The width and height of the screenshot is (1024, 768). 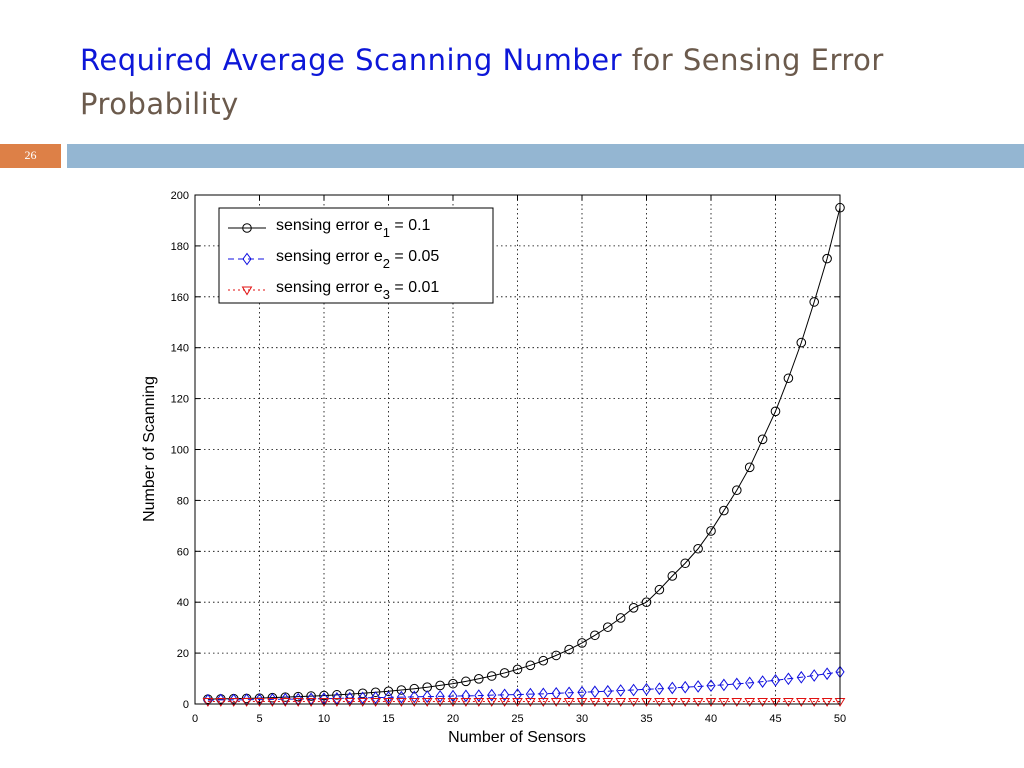 I want to click on y-tick-label: 100, so click(x=180, y=451).